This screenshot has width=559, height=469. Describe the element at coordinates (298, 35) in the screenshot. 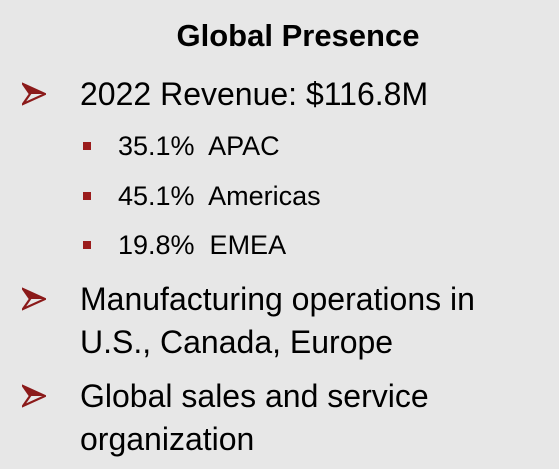

I see `slide-title: Global Presence` at that location.